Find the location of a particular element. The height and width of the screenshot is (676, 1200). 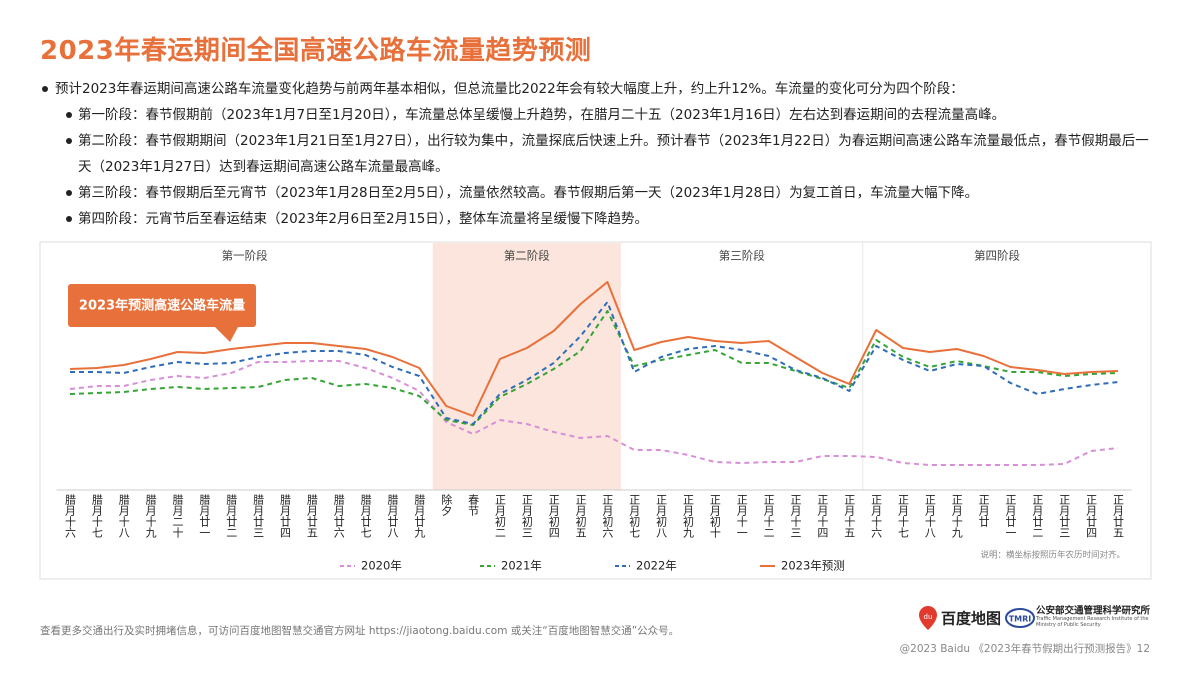

logo-mark: TMRI is located at coordinates (1020, 619).